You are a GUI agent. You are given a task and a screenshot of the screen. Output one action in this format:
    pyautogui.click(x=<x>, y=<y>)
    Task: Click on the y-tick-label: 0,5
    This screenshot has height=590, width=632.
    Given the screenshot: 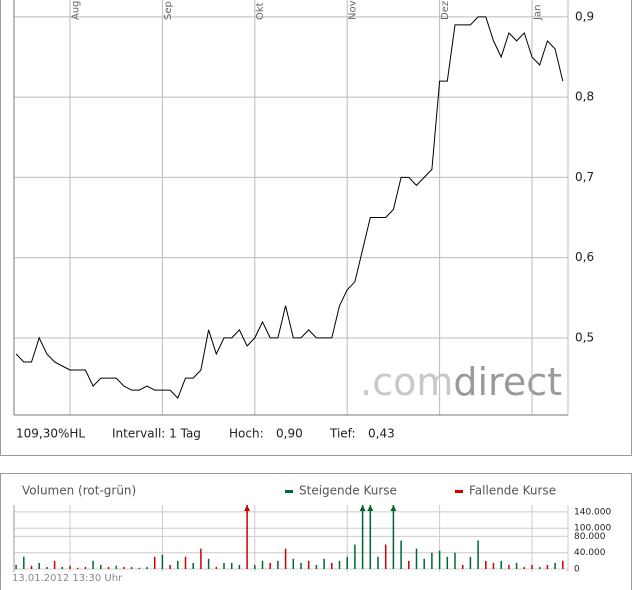 What is the action you would take?
    pyautogui.click(x=584, y=337)
    